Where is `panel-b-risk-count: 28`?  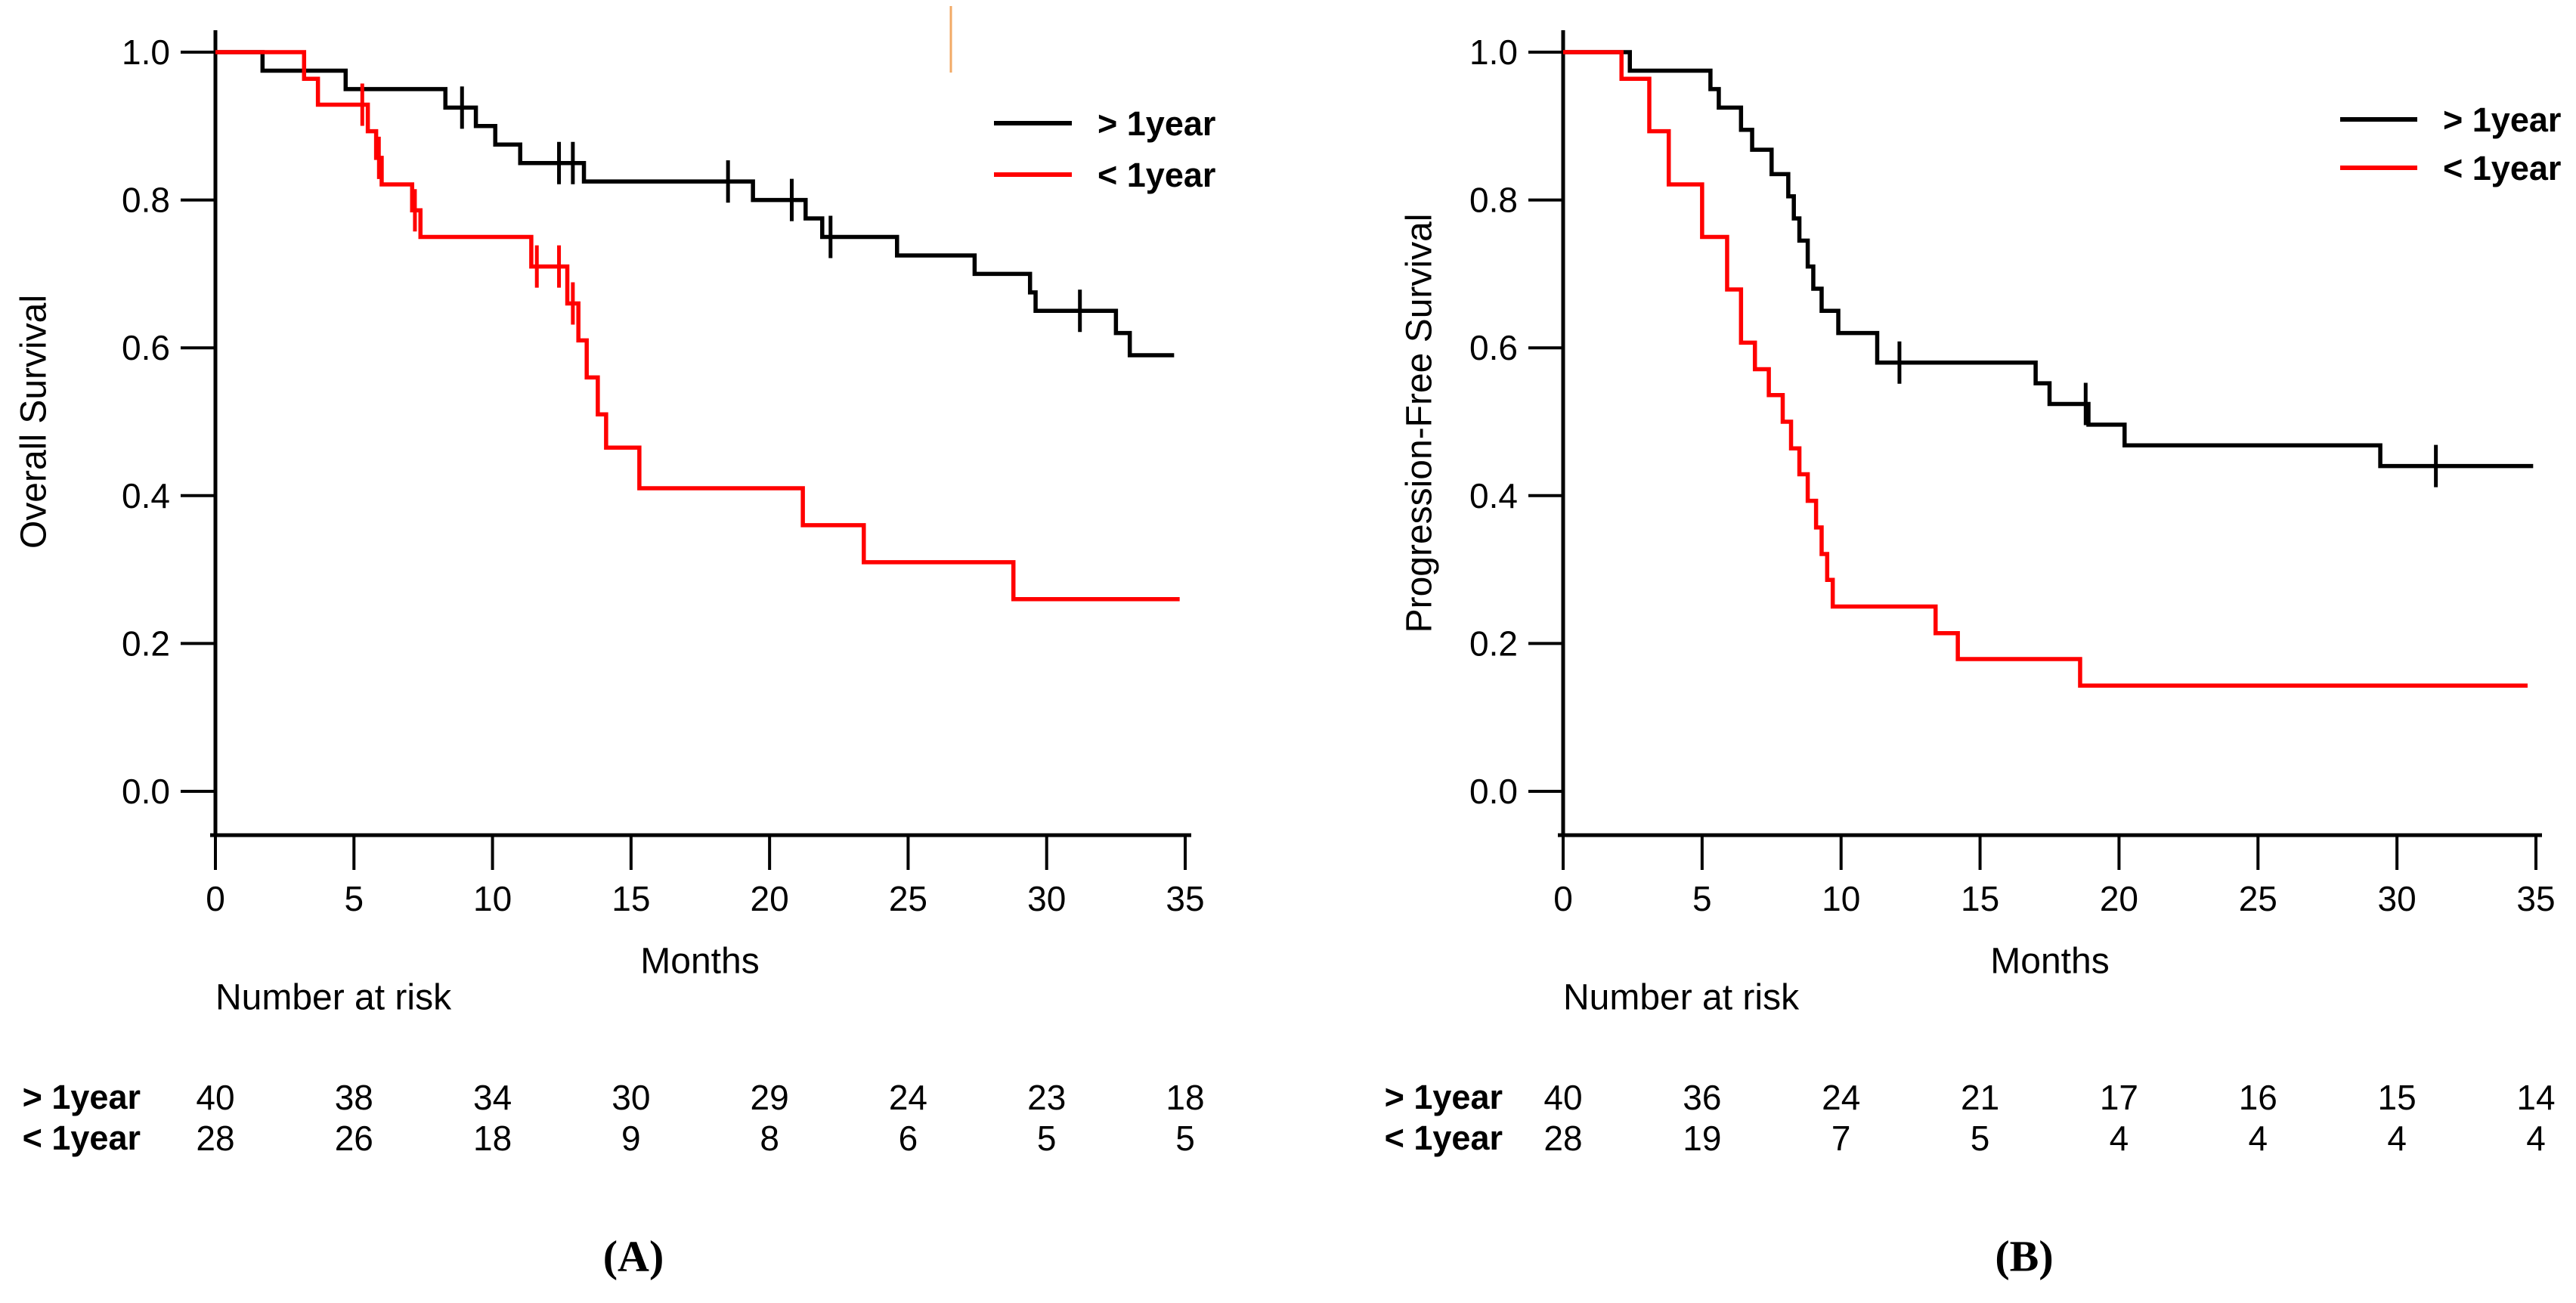 panel-b-risk-count: 28 is located at coordinates (1562, 1138).